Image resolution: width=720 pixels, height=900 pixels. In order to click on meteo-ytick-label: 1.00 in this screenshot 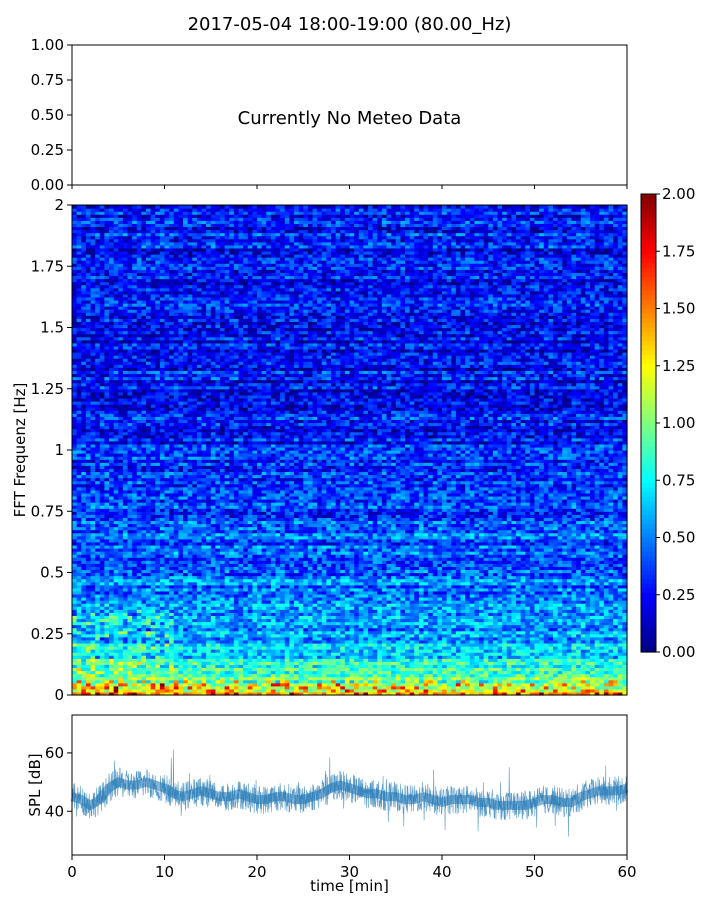, I will do `click(47, 45)`.